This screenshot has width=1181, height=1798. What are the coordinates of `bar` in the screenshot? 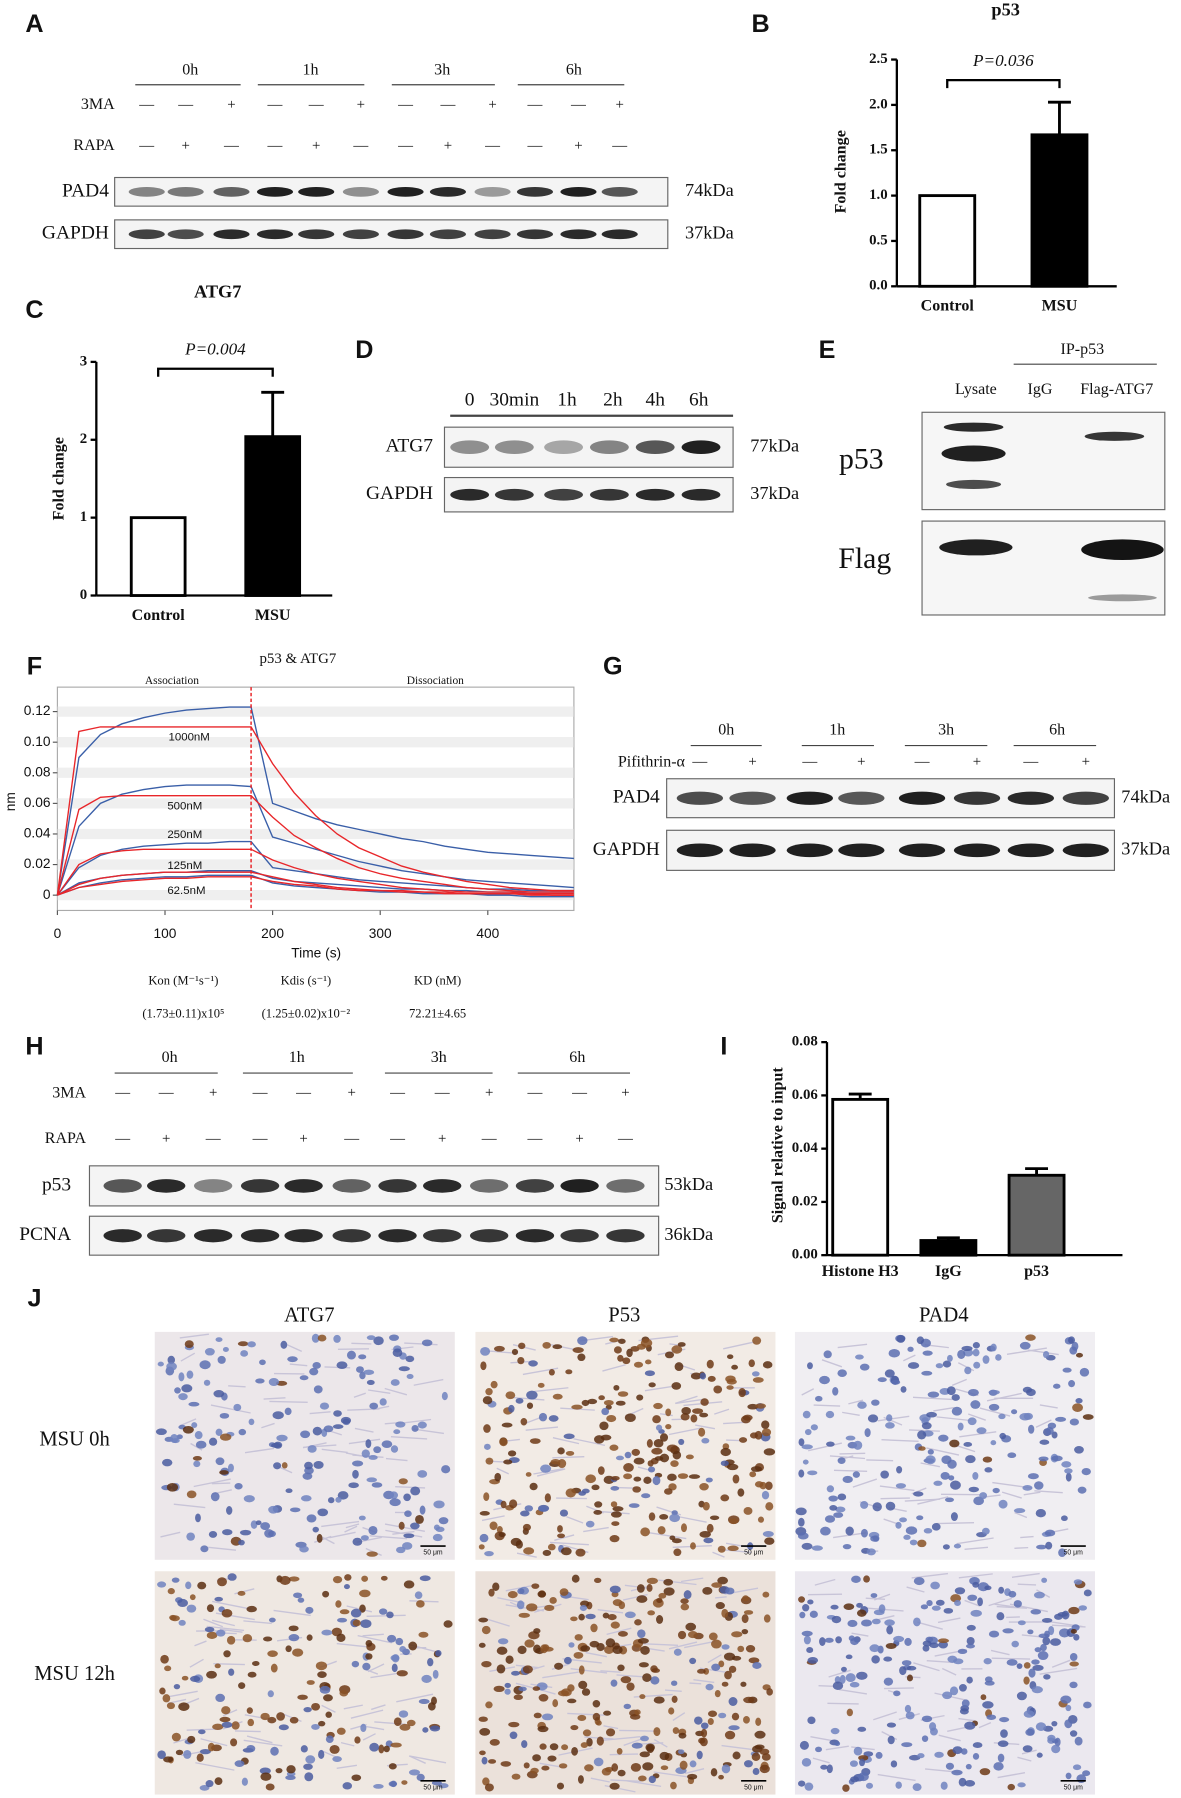 It's located at (158, 556).